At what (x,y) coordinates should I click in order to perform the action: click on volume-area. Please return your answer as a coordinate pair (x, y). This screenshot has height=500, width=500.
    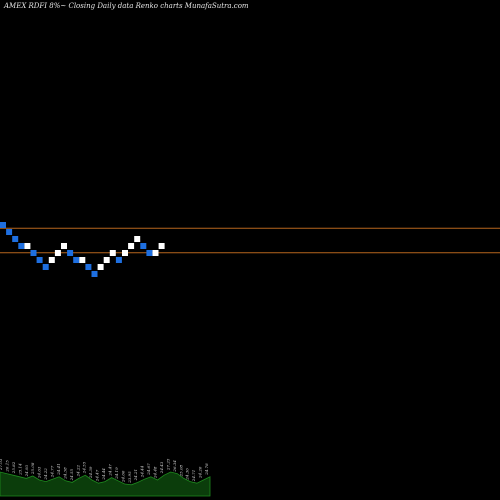
    Looking at the image, I should click on (105, 484).